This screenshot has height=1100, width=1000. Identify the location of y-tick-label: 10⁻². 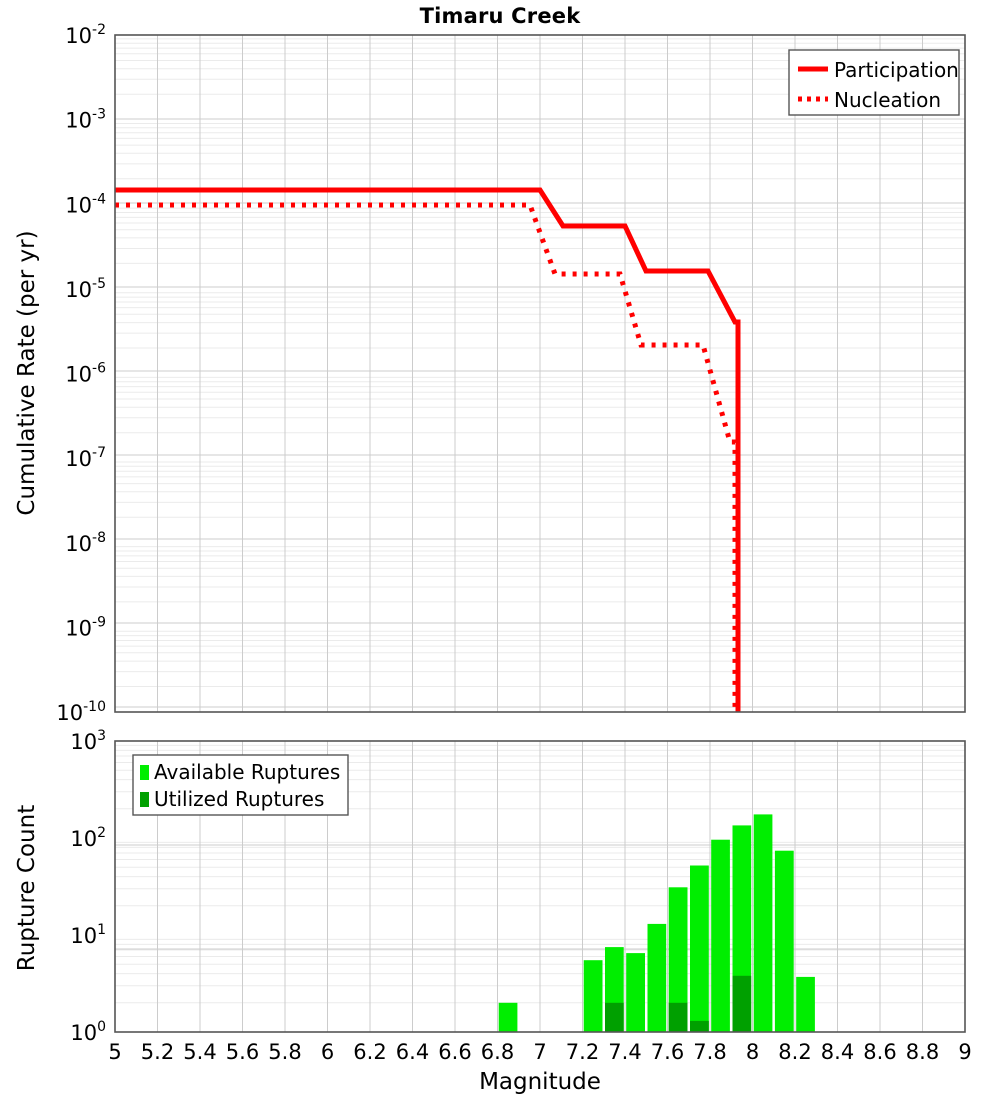
(85, 35).